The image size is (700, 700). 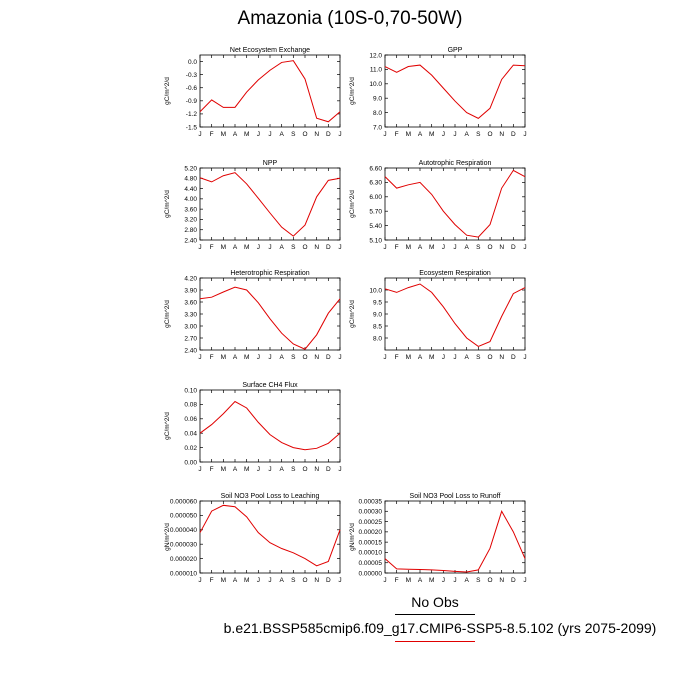 I want to click on y-tick-label: 5.40, so click(x=375, y=226).